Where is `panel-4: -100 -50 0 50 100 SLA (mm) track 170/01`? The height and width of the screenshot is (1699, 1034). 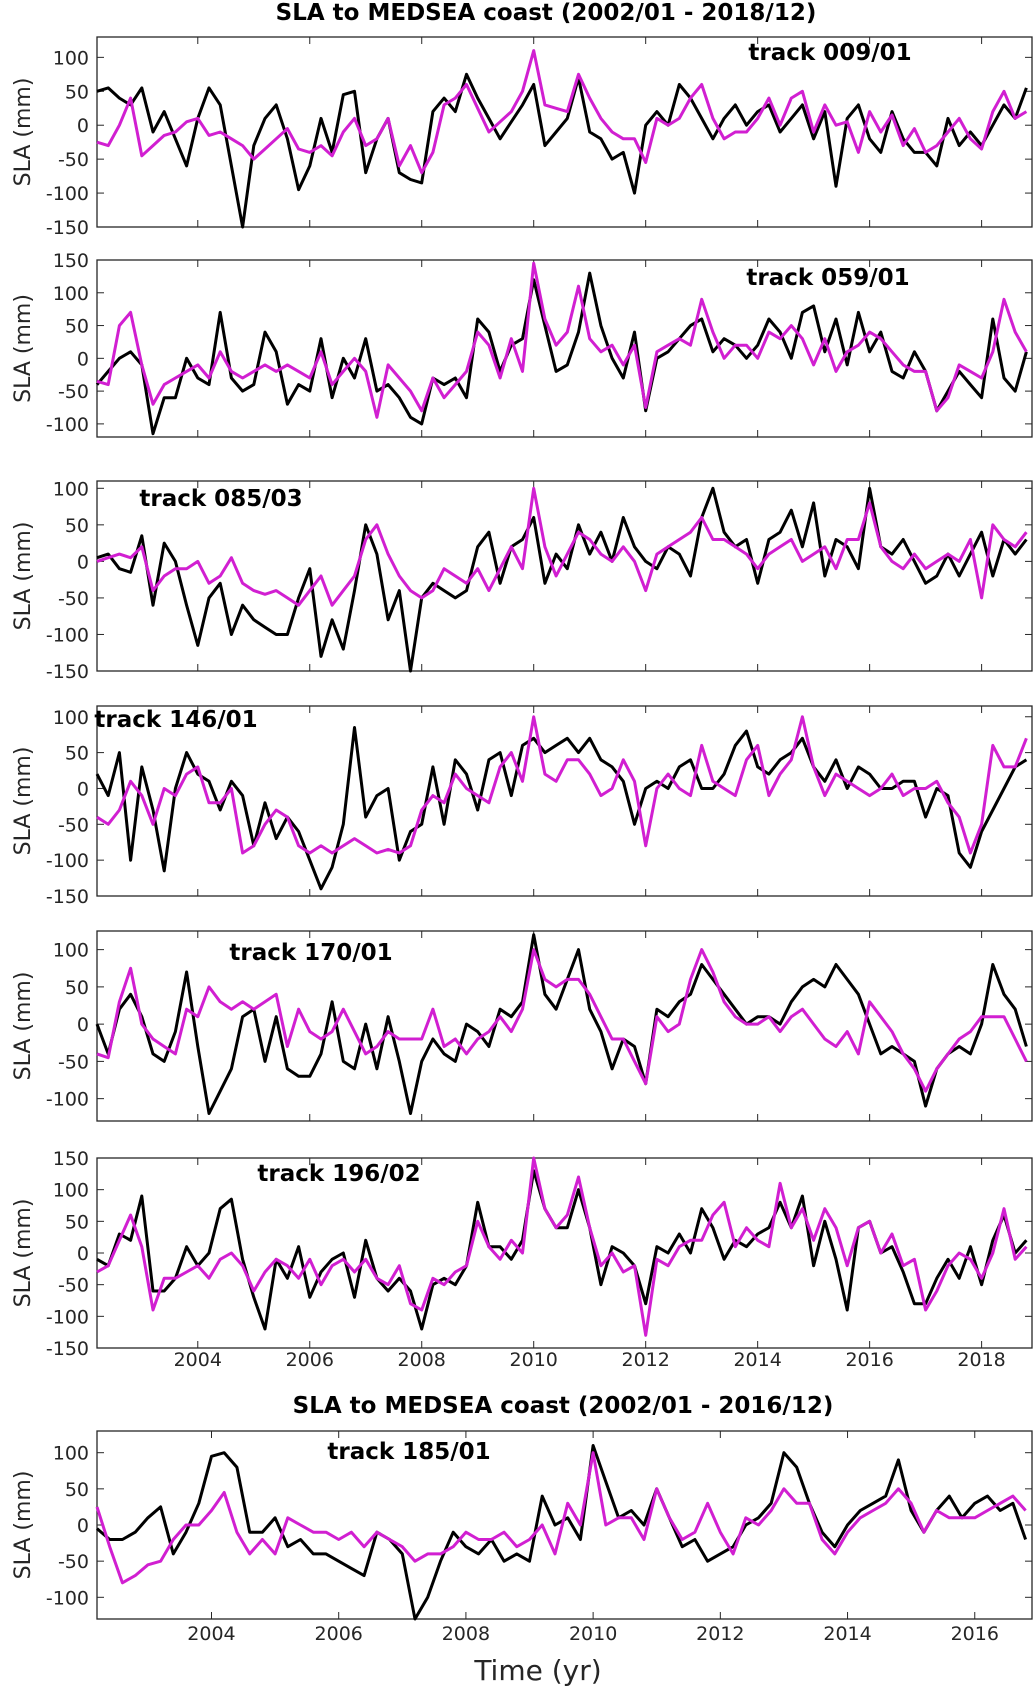
panel-4: -100 -50 0 50 100 SLA (mm) track 170/01 is located at coordinates (522, 1026).